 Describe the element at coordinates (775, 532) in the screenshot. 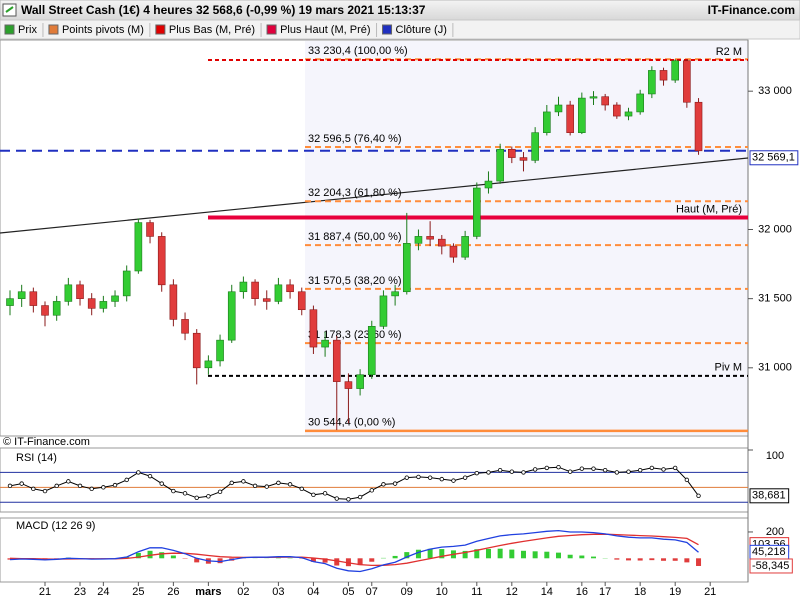

I see `y-tick-label: 200` at that location.